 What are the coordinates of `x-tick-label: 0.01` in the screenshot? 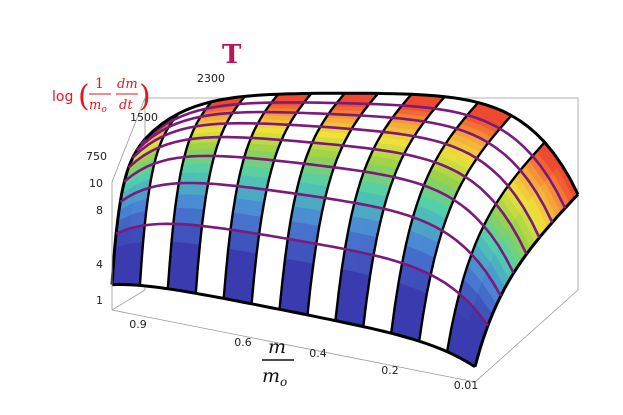 It's located at (466, 385).